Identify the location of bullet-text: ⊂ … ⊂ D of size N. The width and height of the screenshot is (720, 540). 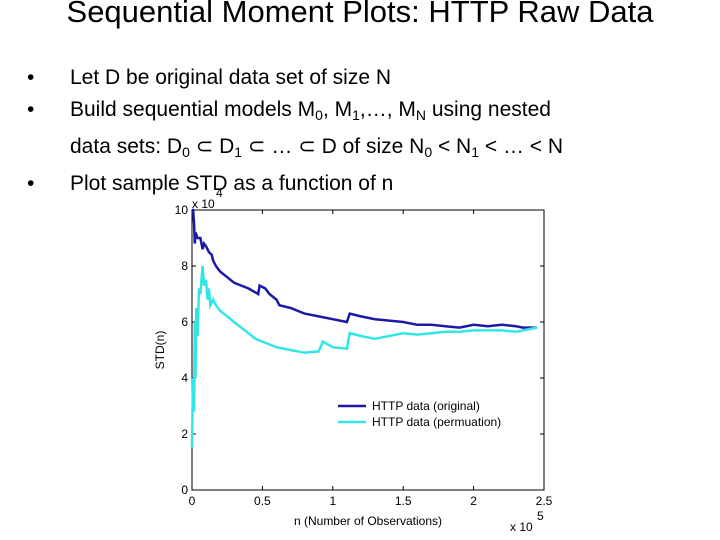
(333, 146).